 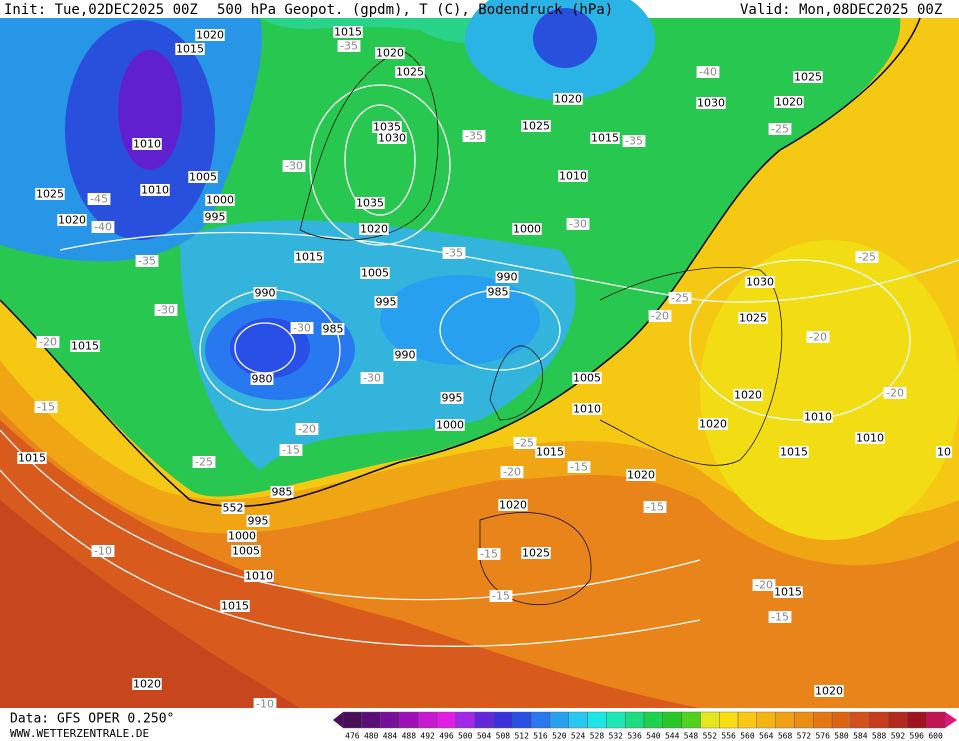 What do you see at coordinates (79, 733) in the screenshot?
I see `site-url: WWW.WETTERZENTRALE.DE` at bounding box center [79, 733].